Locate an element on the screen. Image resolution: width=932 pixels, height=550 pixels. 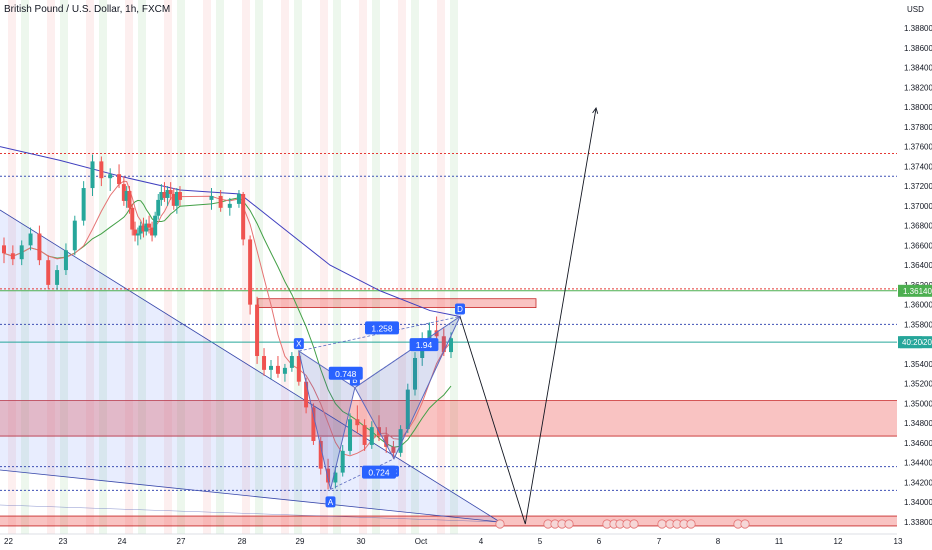
x-tick-label: 22 is located at coordinates (8, 541).